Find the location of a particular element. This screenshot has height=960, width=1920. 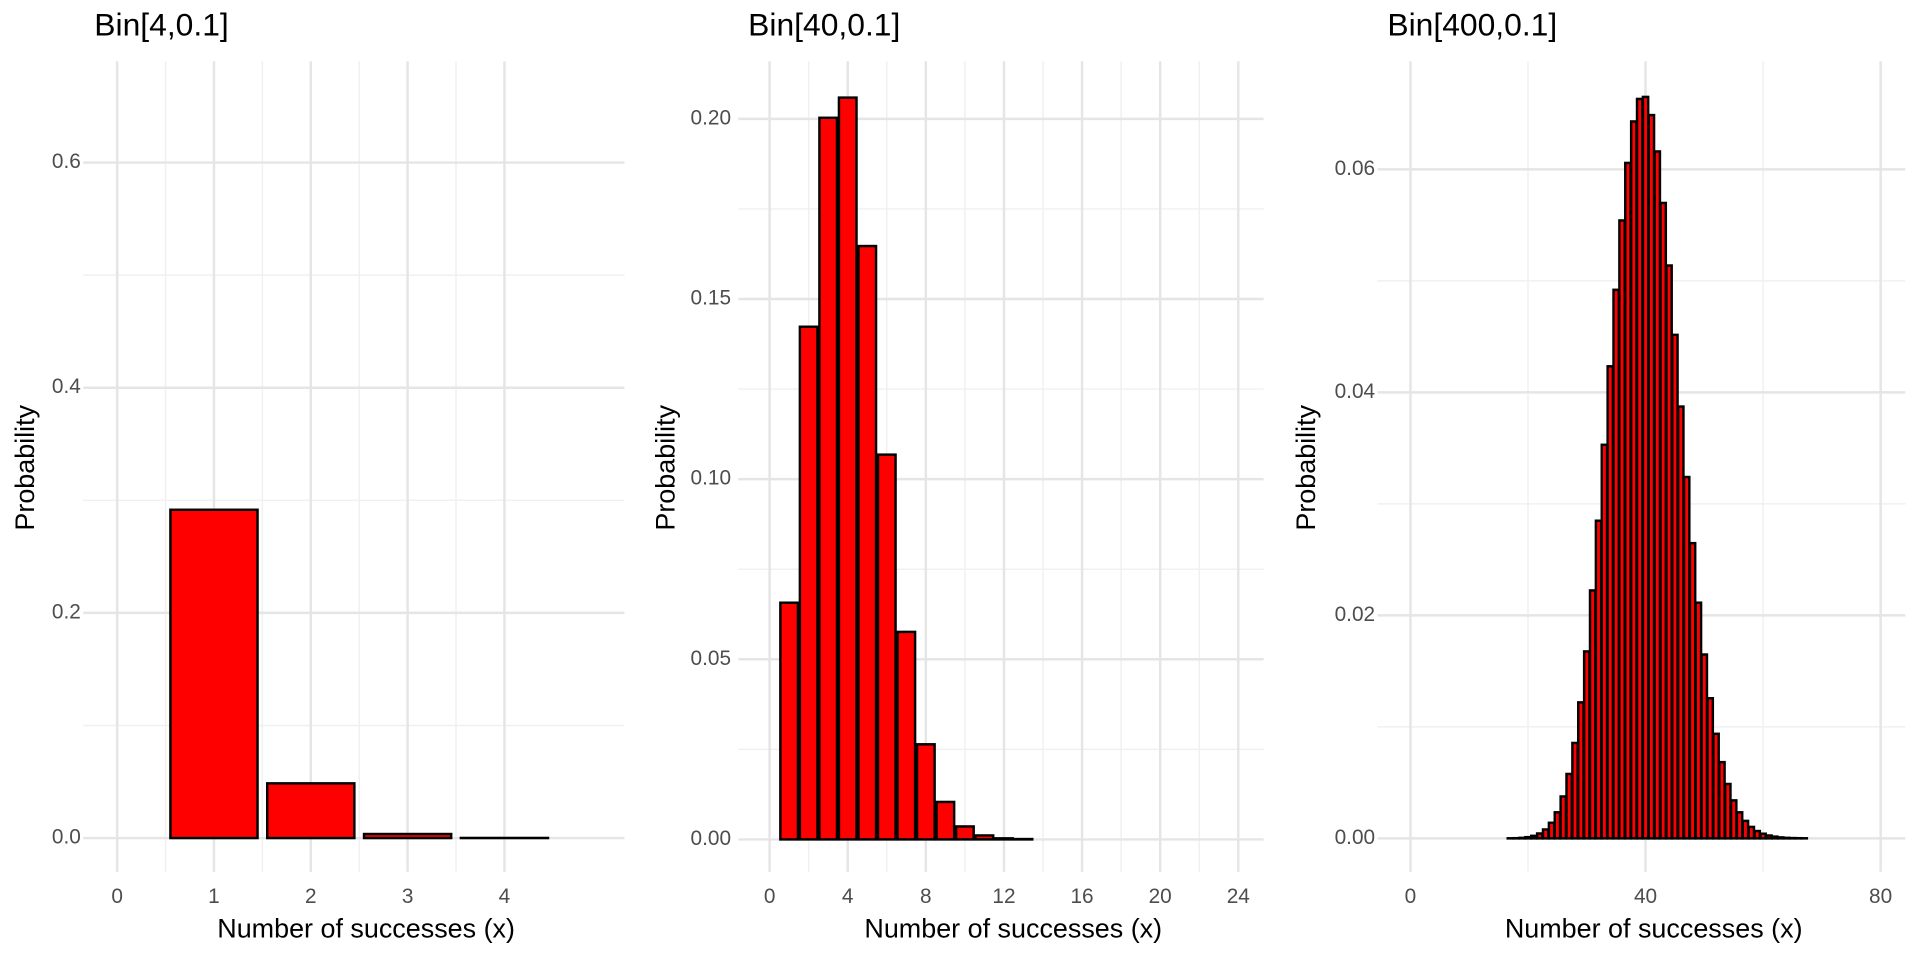

x-tick-label: 2 is located at coordinates (311, 896).